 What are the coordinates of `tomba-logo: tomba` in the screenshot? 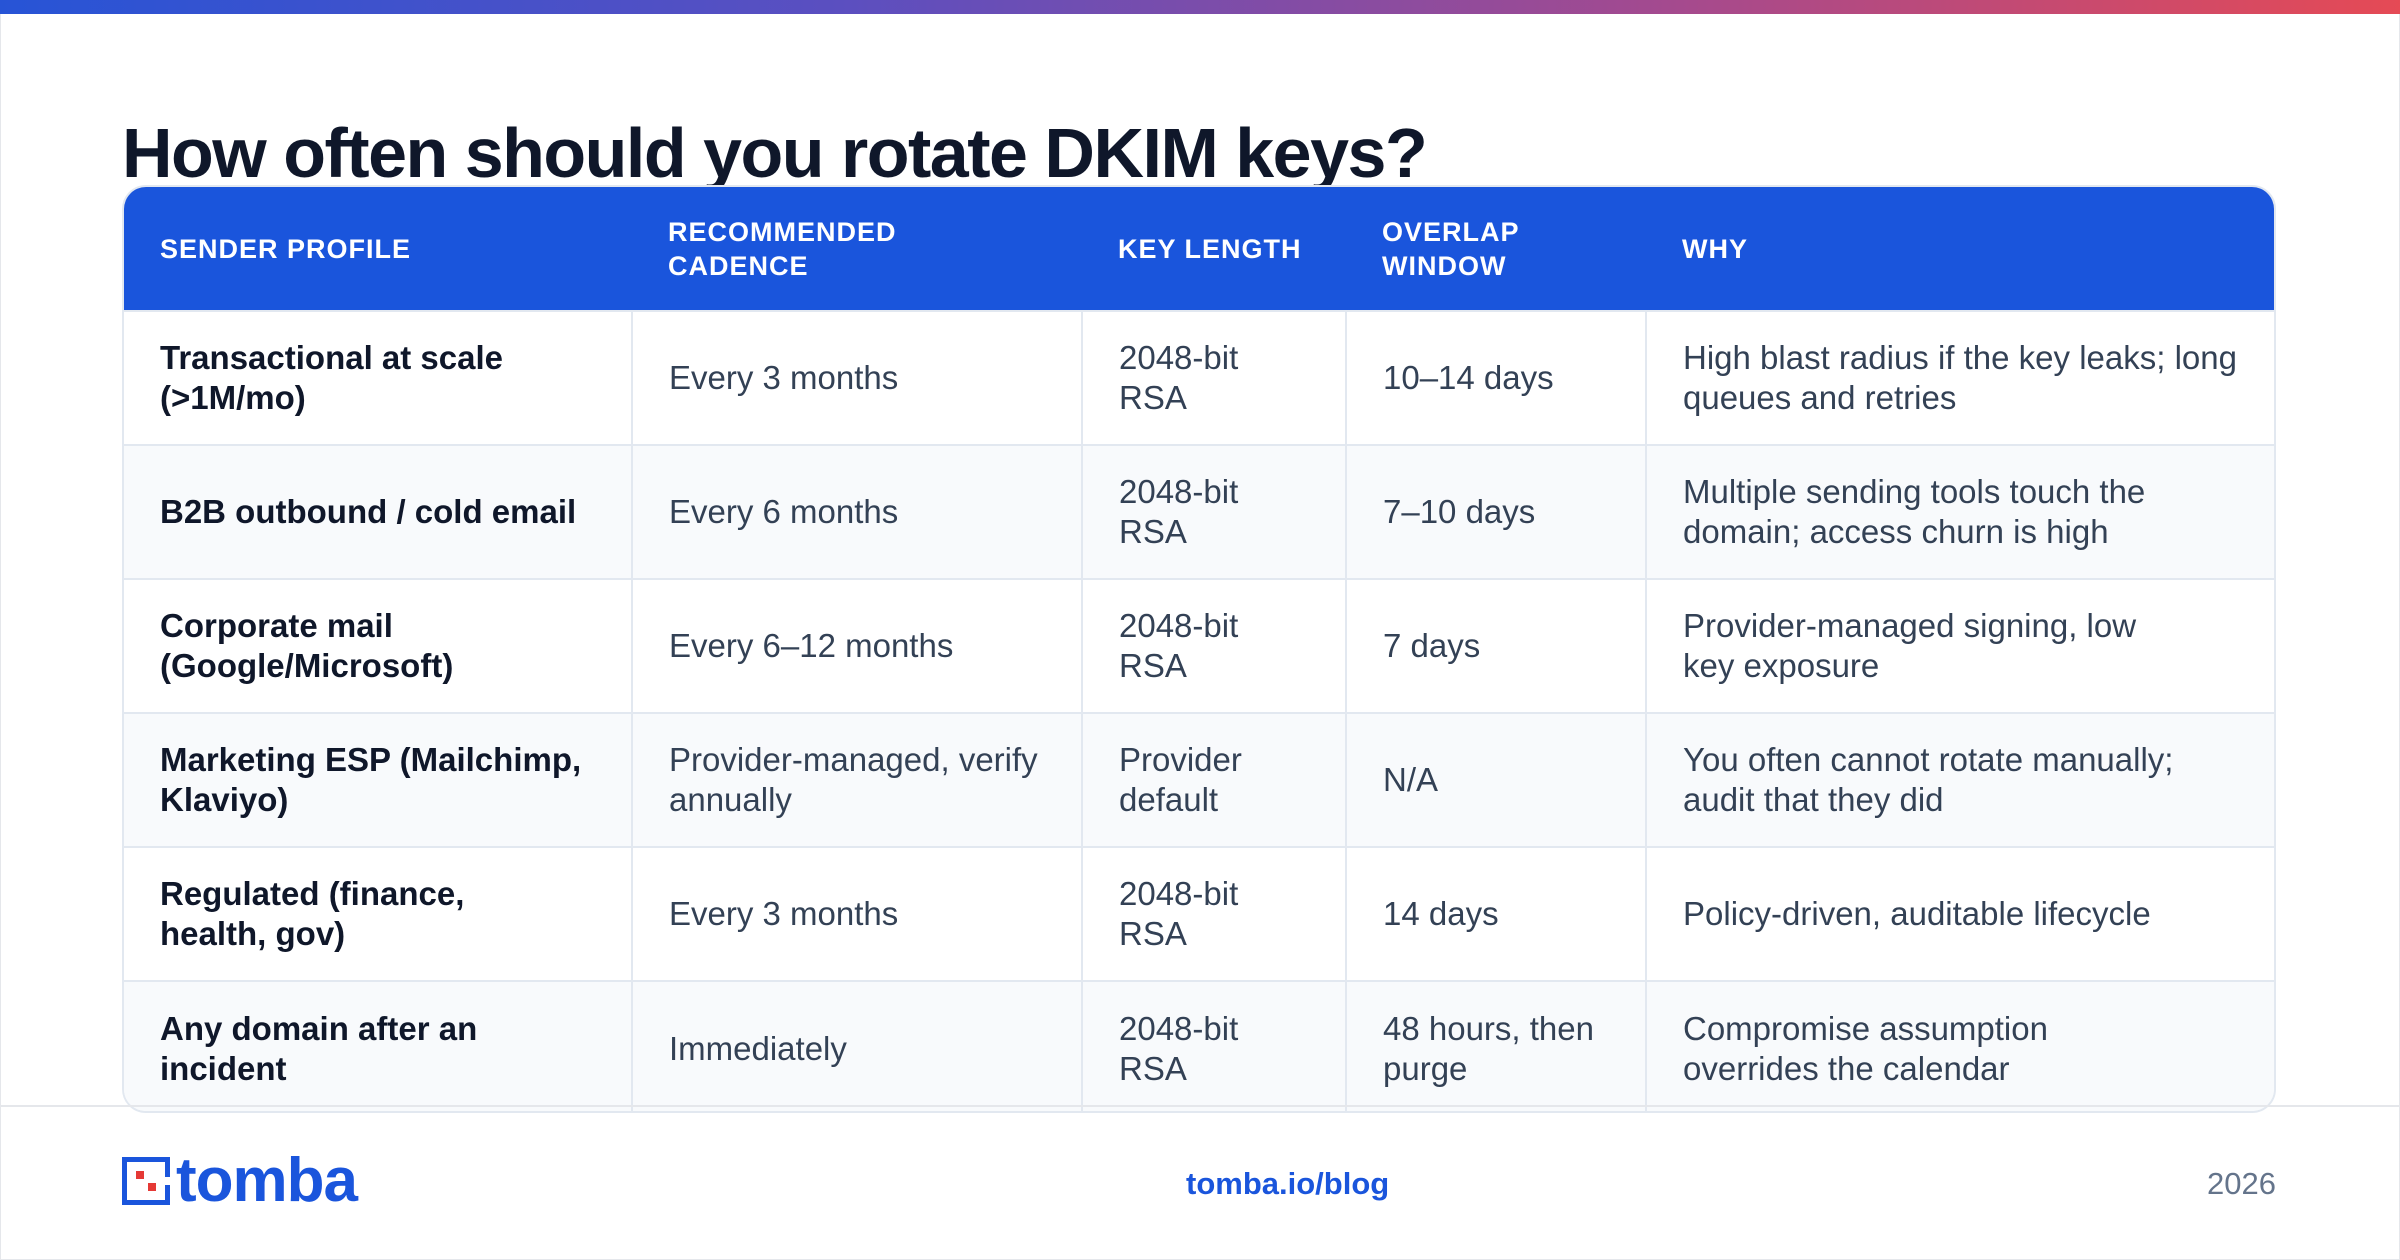 It's located at (239, 1180).